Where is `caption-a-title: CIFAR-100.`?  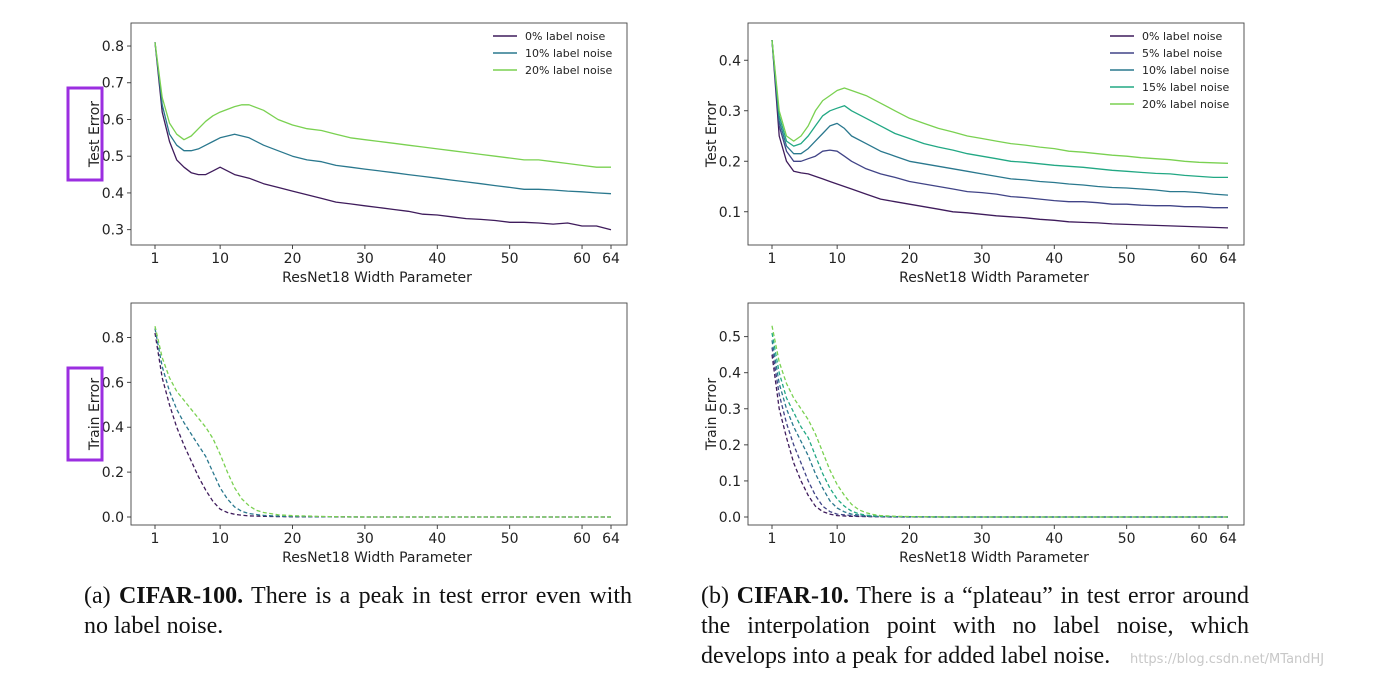 caption-a-title: CIFAR-100. is located at coordinates (181, 596).